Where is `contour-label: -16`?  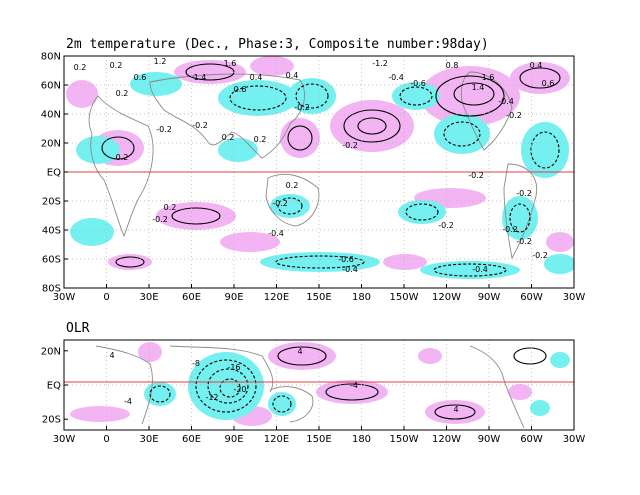
contour-label: -16 is located at coordinates (233, 367).